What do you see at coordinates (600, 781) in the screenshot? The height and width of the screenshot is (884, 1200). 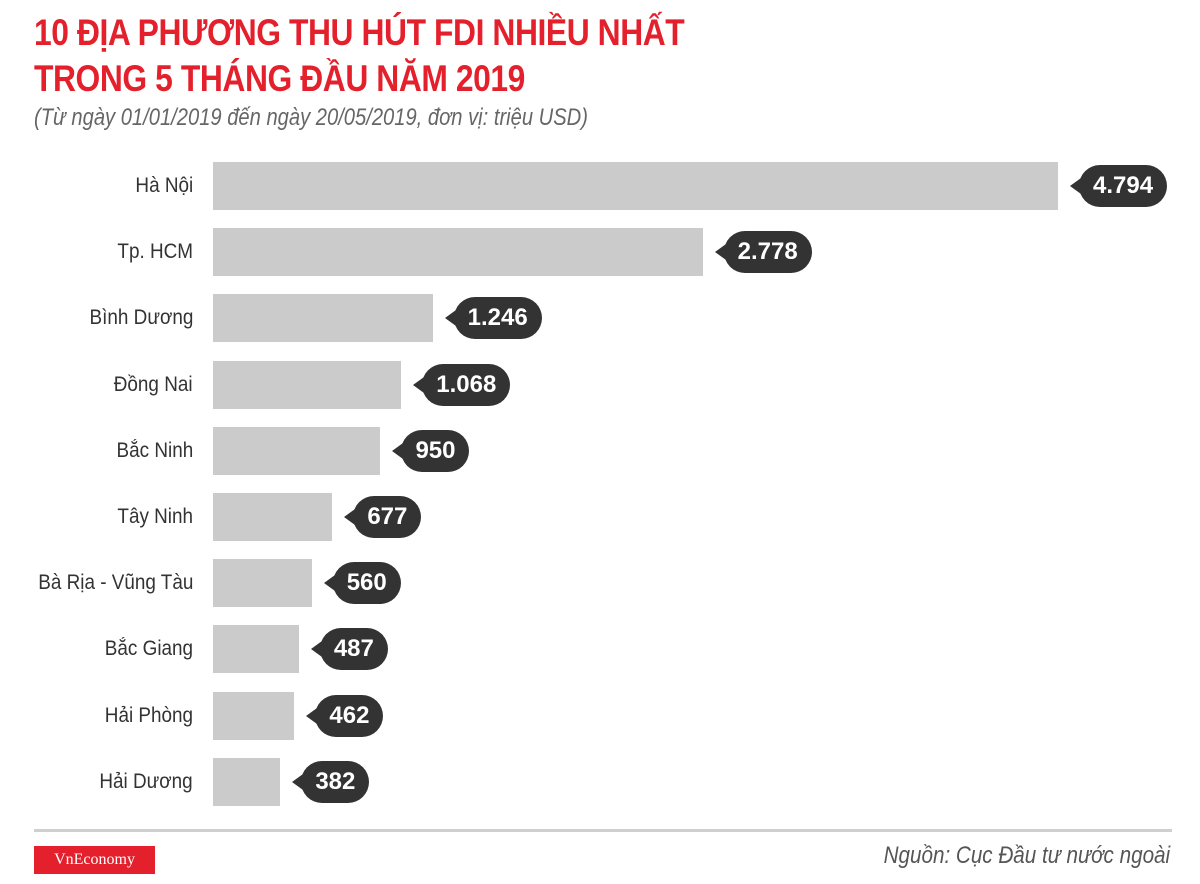 I see `bar-row: Hải Dương 382` at bounding box center [600, 781].